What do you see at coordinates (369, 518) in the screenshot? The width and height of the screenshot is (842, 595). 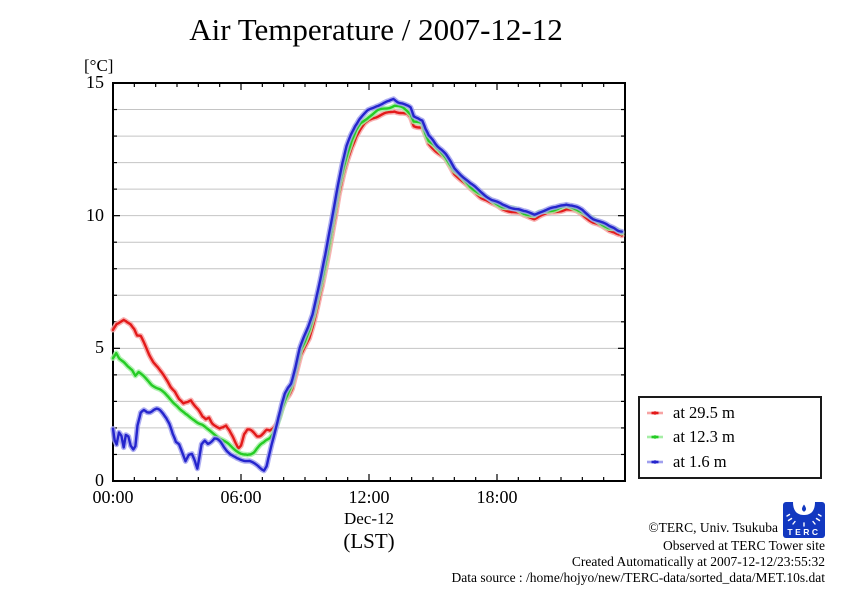 I see `x-axis-date-label: Dec-12` at bounding box center [369, 518].